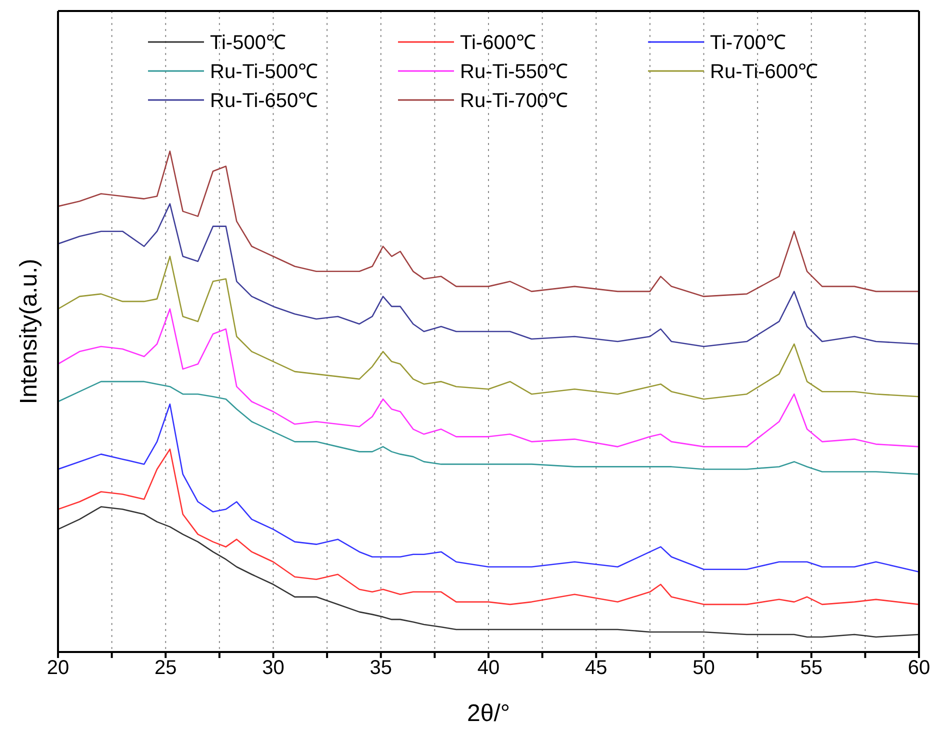 This screenshot has width=944, height=731. What do you see at coordinates (811, 668) in the screenshot?
I see `x-tick-label: 55` at bounding box center [811, 668].